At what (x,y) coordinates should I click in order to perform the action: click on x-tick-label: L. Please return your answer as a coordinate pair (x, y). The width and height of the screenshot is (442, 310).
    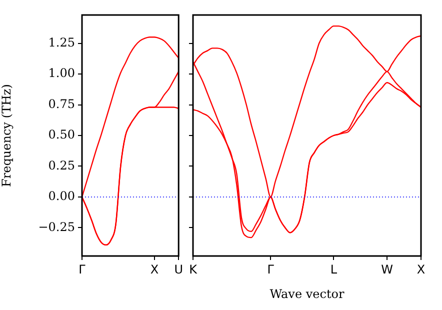
    Looking at the image, I should click on (334, 269).